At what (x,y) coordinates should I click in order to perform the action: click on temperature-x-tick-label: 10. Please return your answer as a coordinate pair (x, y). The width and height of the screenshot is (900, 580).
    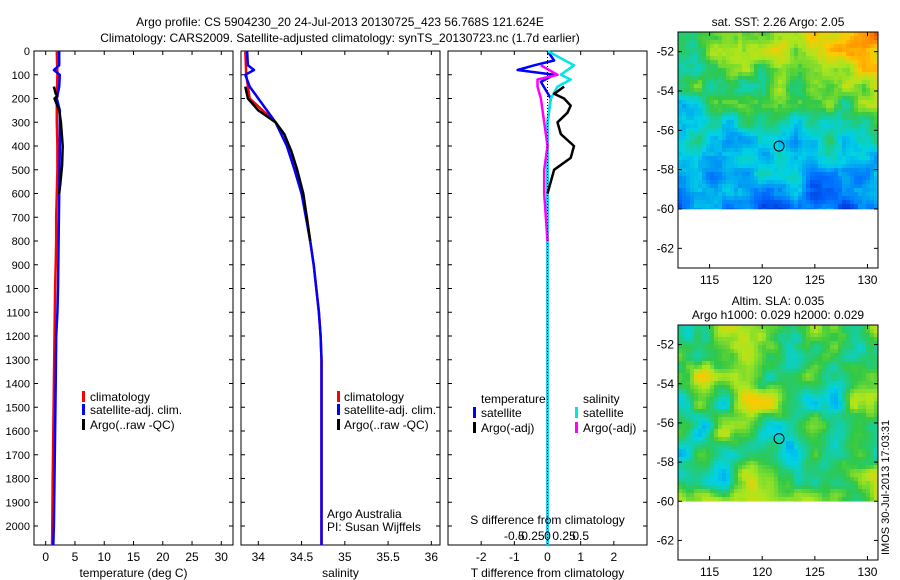
    Looking at the image, I should click on (105, 557).